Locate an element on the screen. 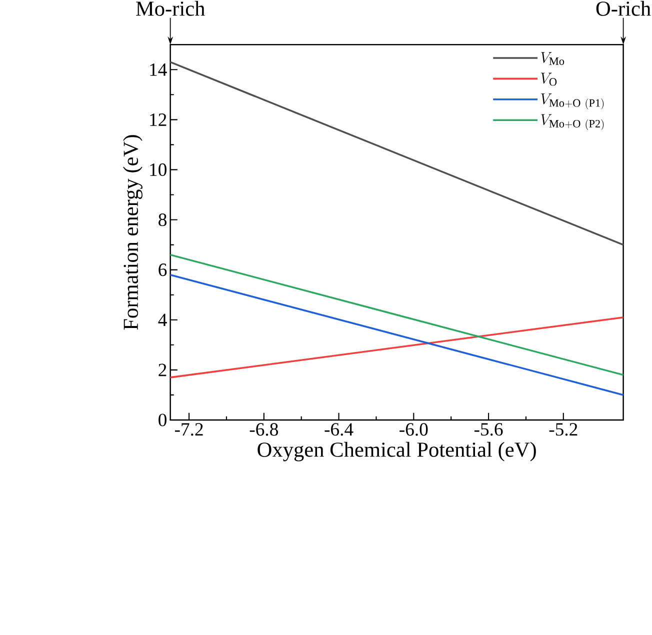  y-tick-label: 0 is located at coordinates (162, 420).